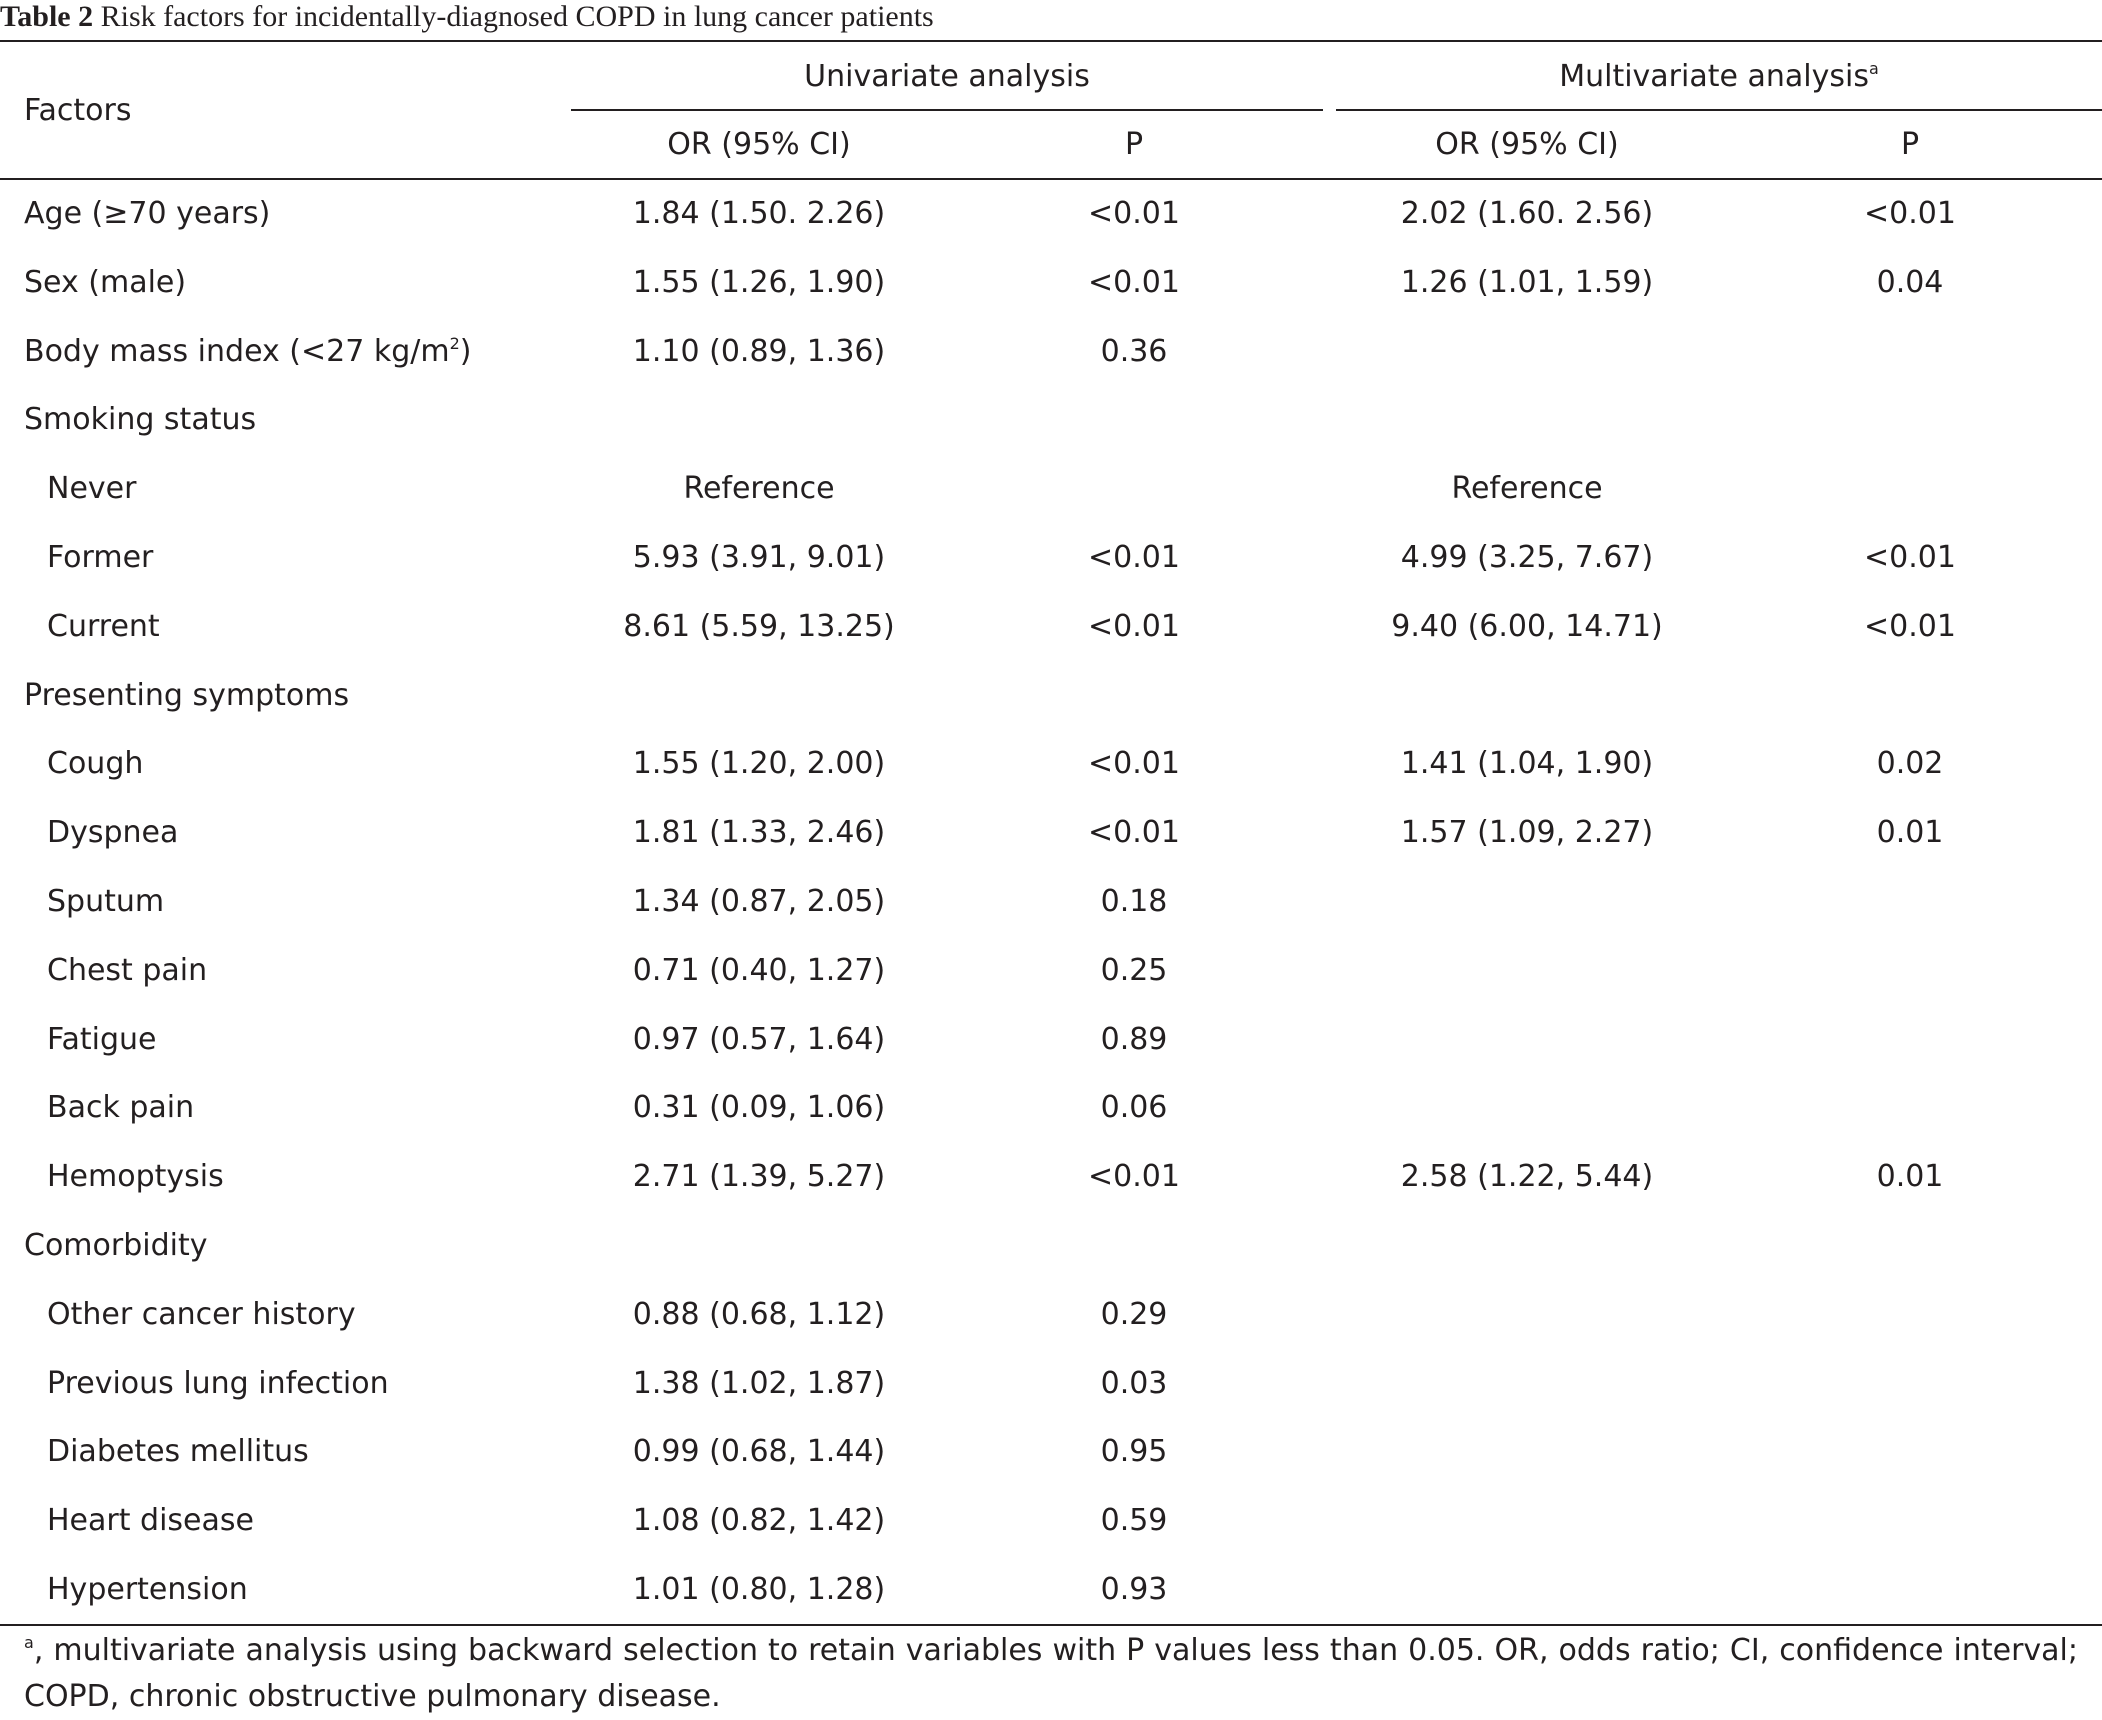 This screenshot has height=1720, width=2102. What do you see at coordinates (759, 1039) in the screenshot?
I see `univariate-or-cell: 0.97 (0.57, 1.64)` at bounding box center [759, 1039].